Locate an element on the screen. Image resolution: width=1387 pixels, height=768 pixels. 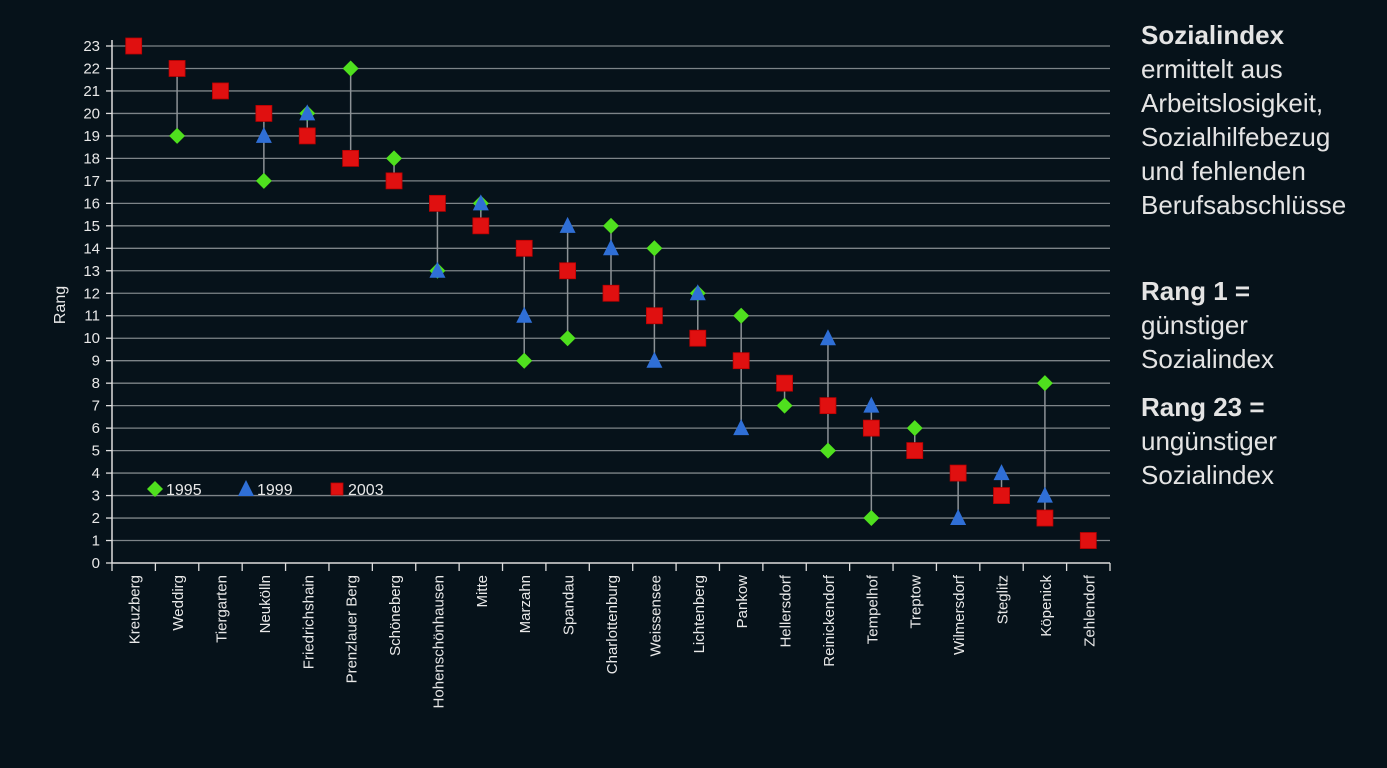
x-tick-label: Schöneberg is located at coordinates (395, 615).